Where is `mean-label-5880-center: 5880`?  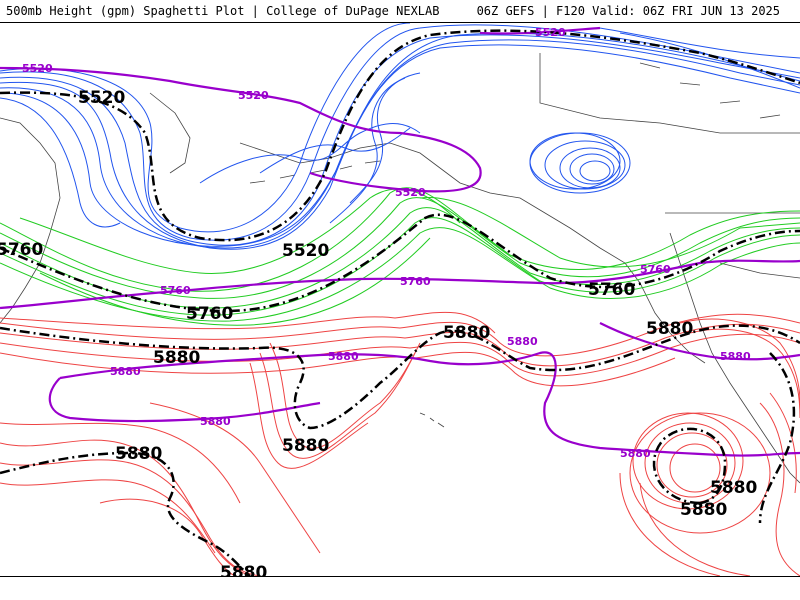
mean-label-5880-center: 5880 is located at coordinates (466, 333).